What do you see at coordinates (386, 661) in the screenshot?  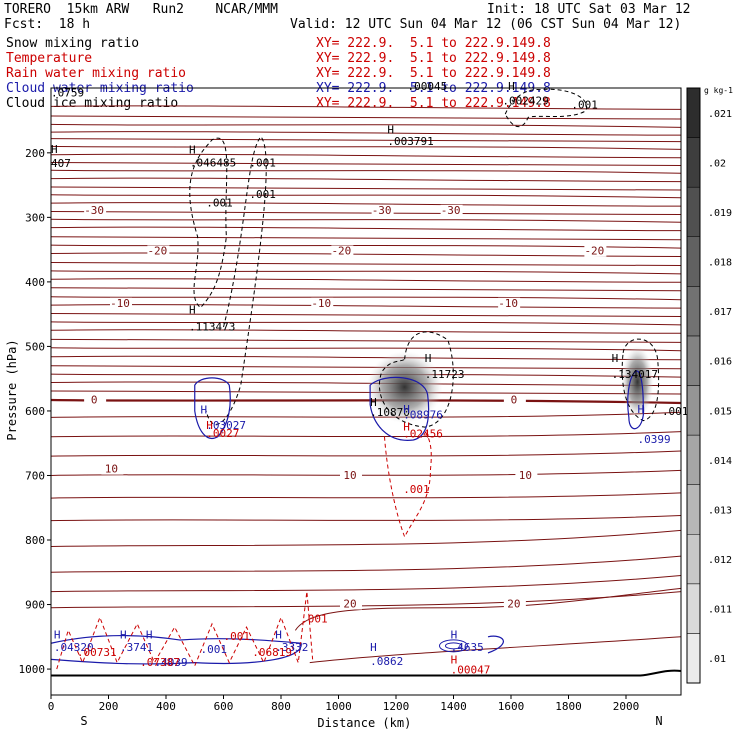 I see `cloud-water-label: .0862` at bounding box center [386, 661].